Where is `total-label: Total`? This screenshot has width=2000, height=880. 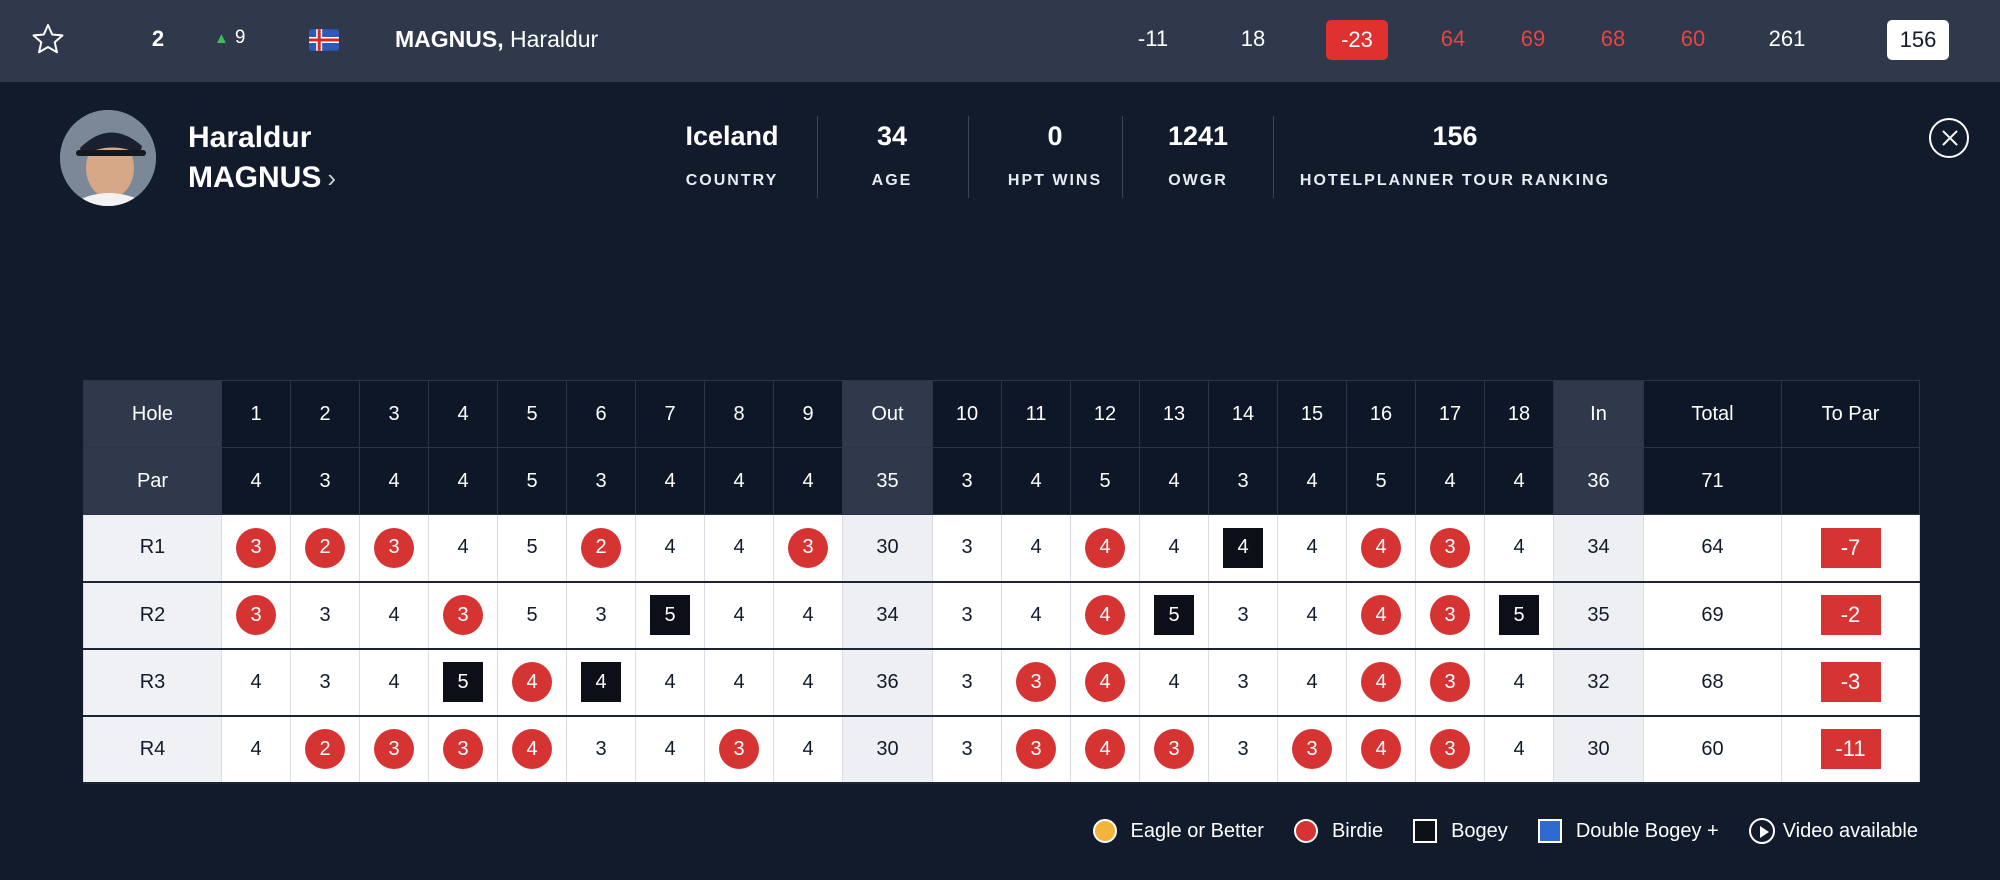 total-label: Total is located at coordinates (1712, 414).